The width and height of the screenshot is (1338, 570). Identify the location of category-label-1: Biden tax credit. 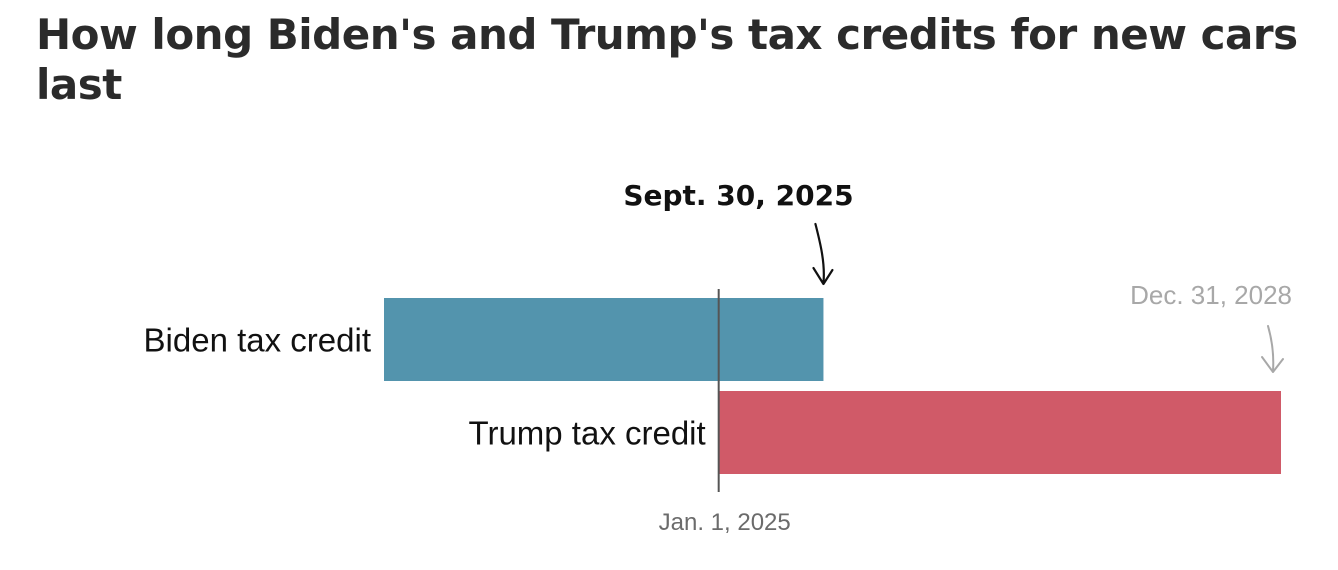
(257, 340).